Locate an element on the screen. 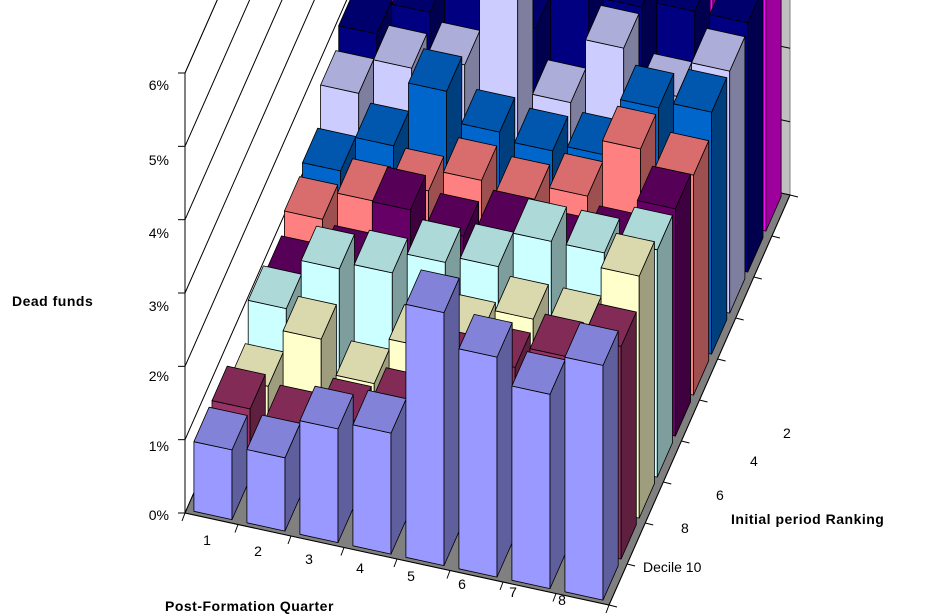 The image size is (946, 616). depth-tick-label: 8 is located at coordinates (685, 528).